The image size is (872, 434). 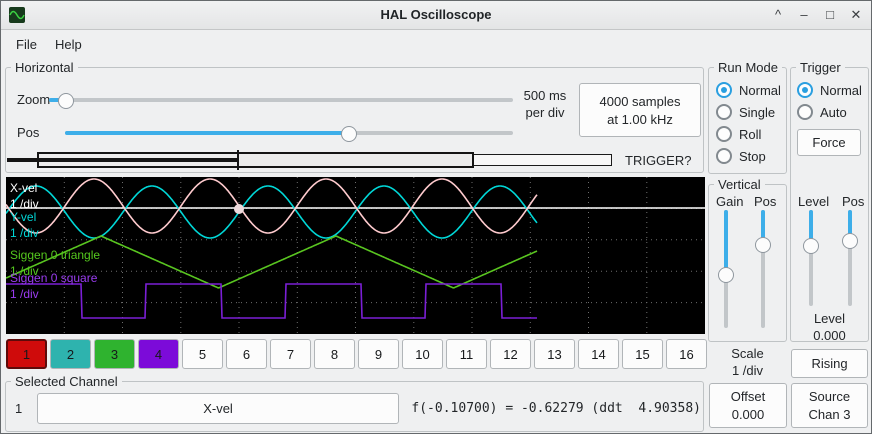 What do you see at coordinates (378, 354) in the screenshot?
I see `channel-button-9: 9` at bounding box center [378, 354].